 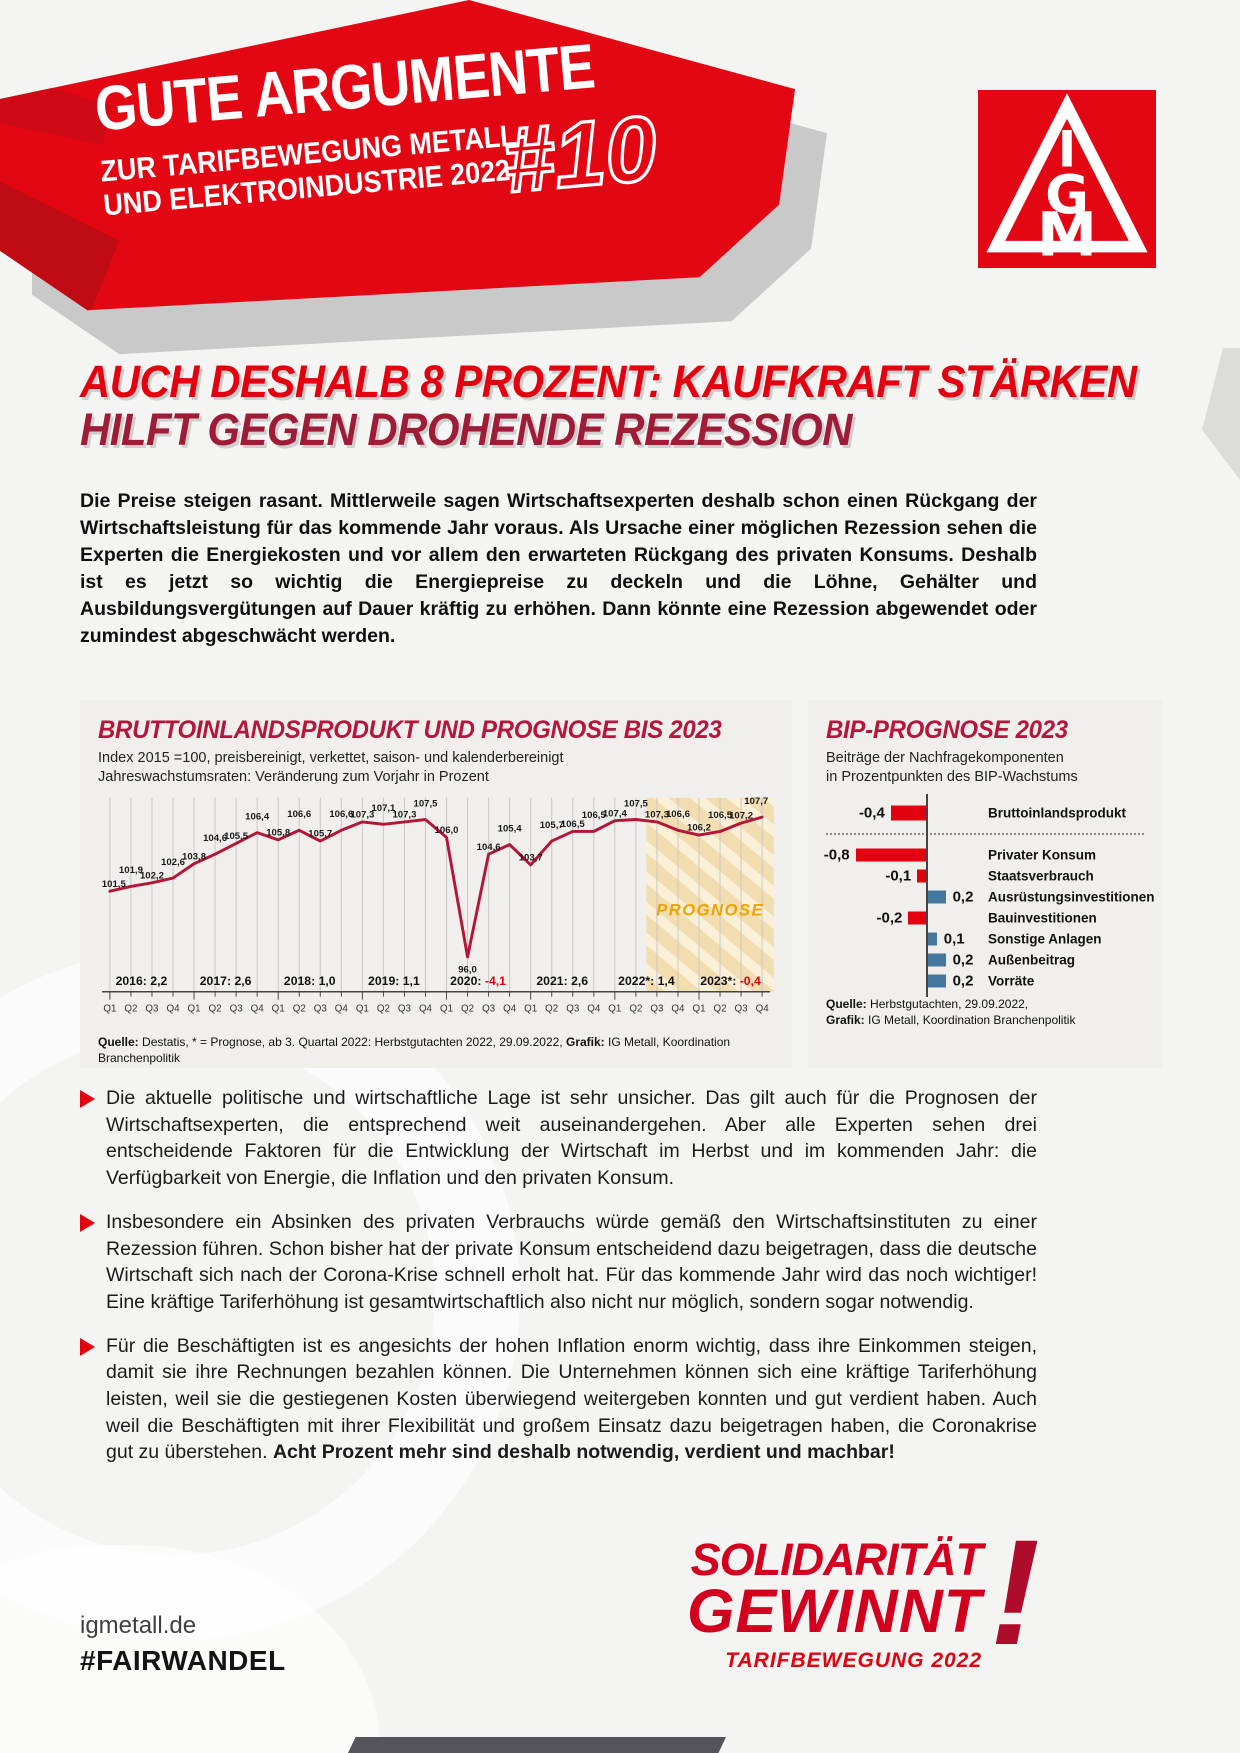 What do you see at coordinates (173, 862) in the screenshot?
I see `data-point-label: 102,6` at bounding box center [173, 862].